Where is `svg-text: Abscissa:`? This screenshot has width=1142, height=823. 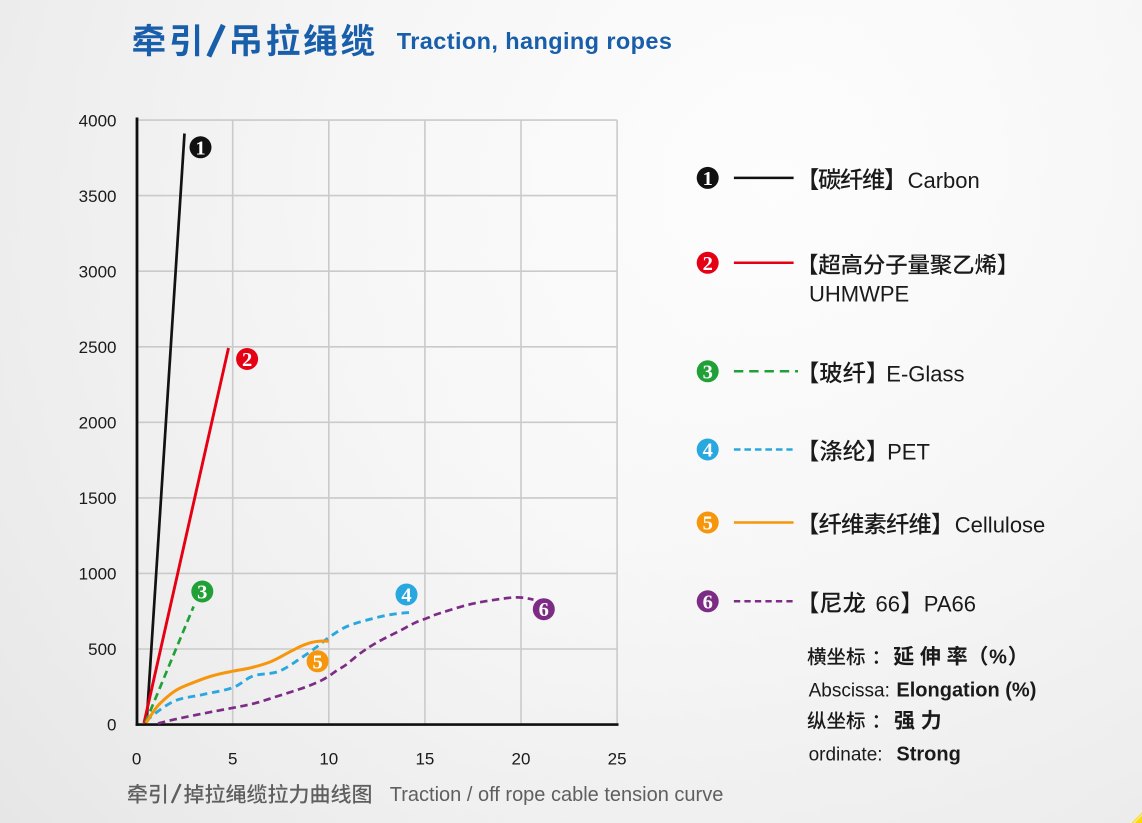
svg-text: Abscissa: is located at coordinates (849, 691).